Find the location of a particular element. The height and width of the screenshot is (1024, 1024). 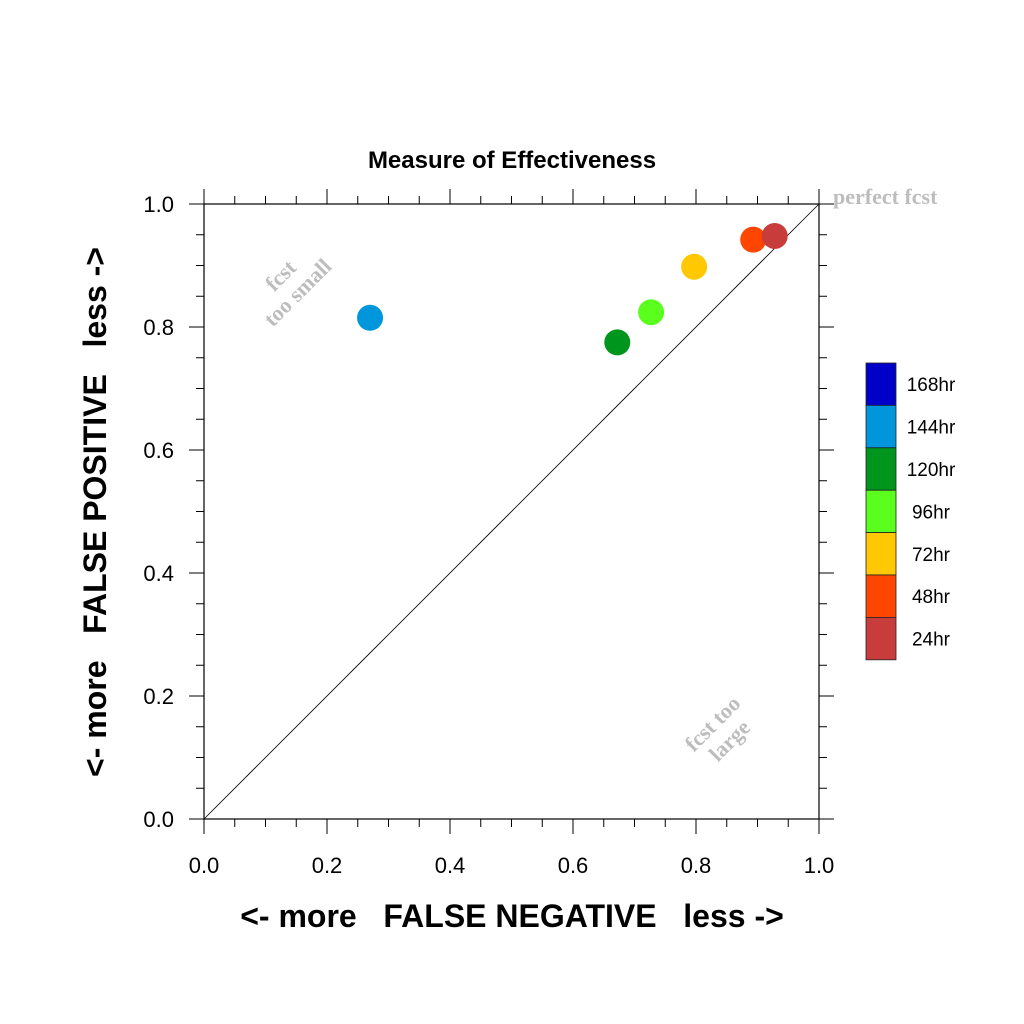

legend-label: 48hr is located at coordinates (931, 597).